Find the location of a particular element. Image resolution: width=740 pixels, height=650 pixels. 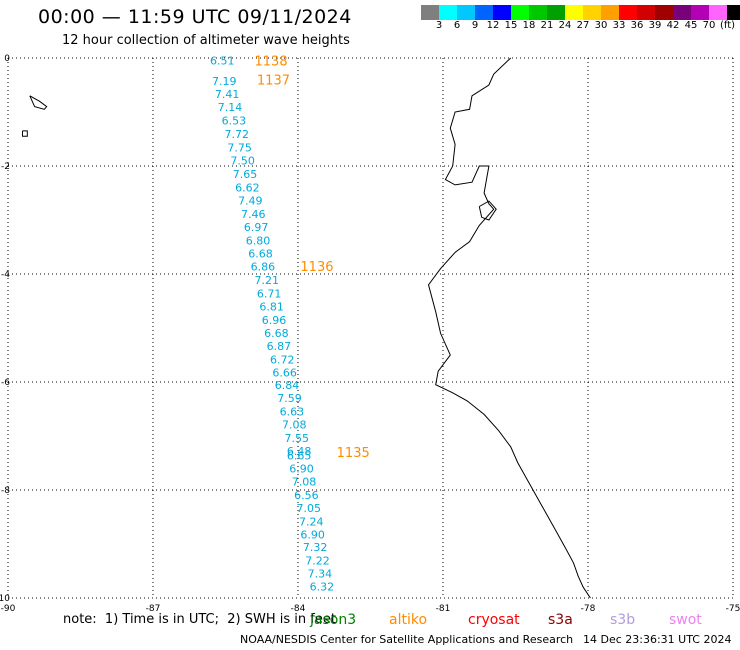

x-tick-label: -87 is located at coordinates (153, 609).